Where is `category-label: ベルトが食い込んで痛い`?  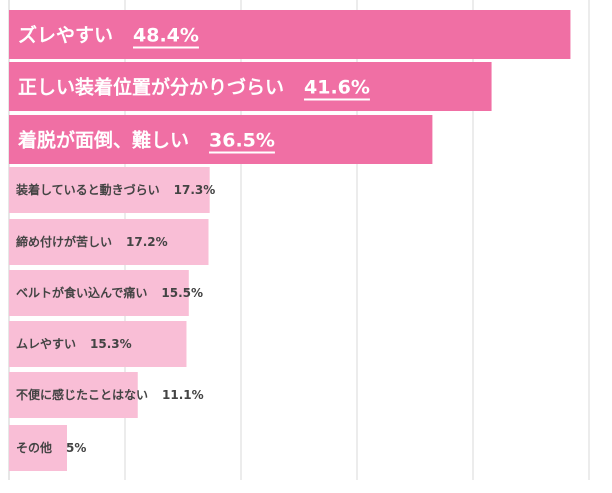
category-label: ベルトが食い込んで痛い is located at coordinates (81, 292).